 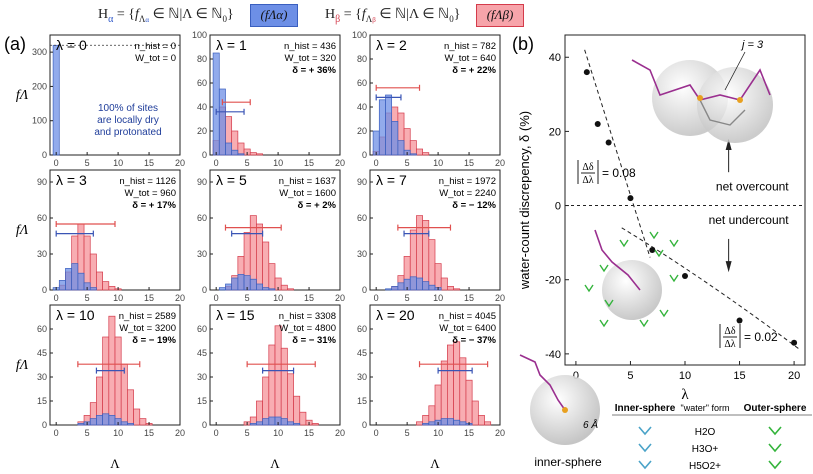 I want to click on table-inner-header: Inner-sphere, so click(x=645, y=408).